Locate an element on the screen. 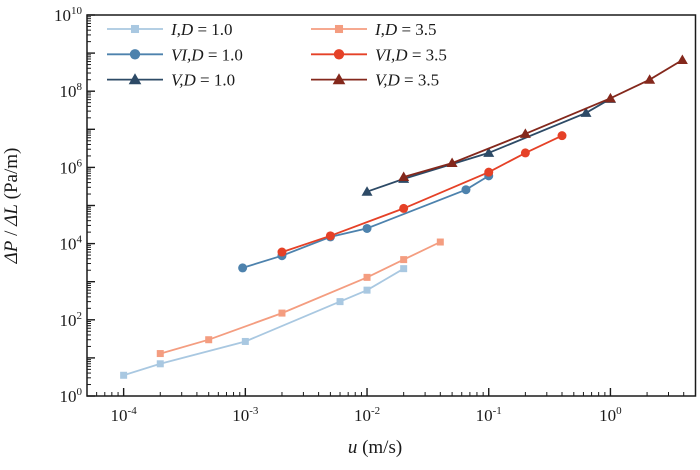 This screenshot has height=470, width=700. svg-text: 10¹⁰ is located at coordinates (68, 15).